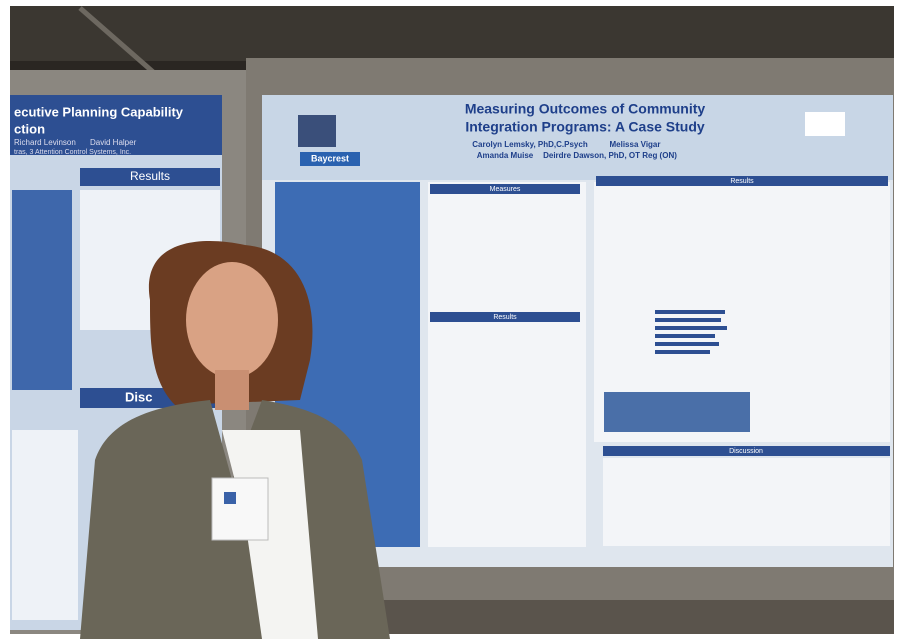 The width and height of the screenshot is (902, 639). What do you see at coordinates (691, 332) in the screenshot?
I see `bar-figure` at bounding box center [691, 332].